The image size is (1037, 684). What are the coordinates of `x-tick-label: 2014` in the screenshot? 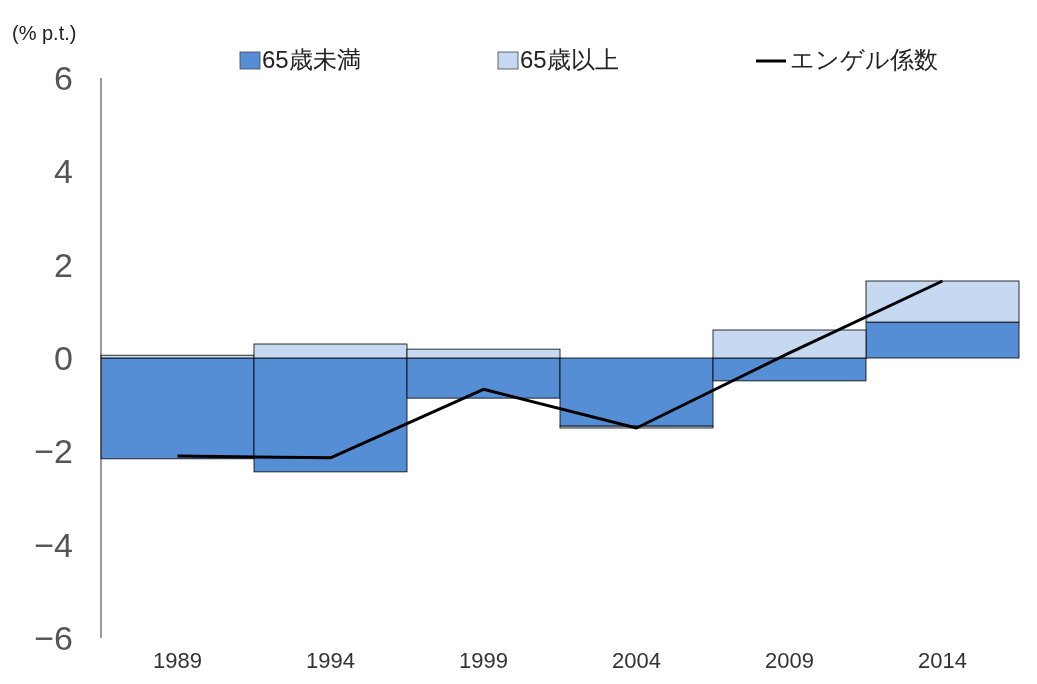 It's located at (942, 660).